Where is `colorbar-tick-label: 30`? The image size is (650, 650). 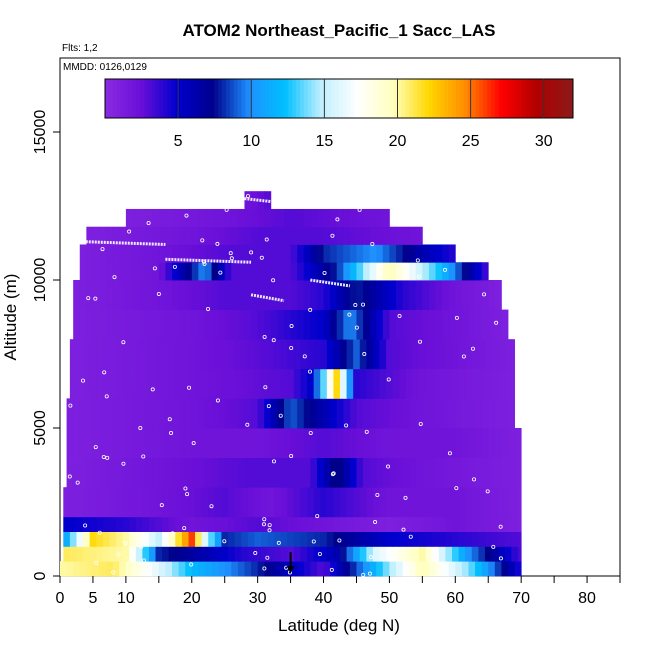
colorbar-tick-label: 30 is located at coordinates (544, 141).